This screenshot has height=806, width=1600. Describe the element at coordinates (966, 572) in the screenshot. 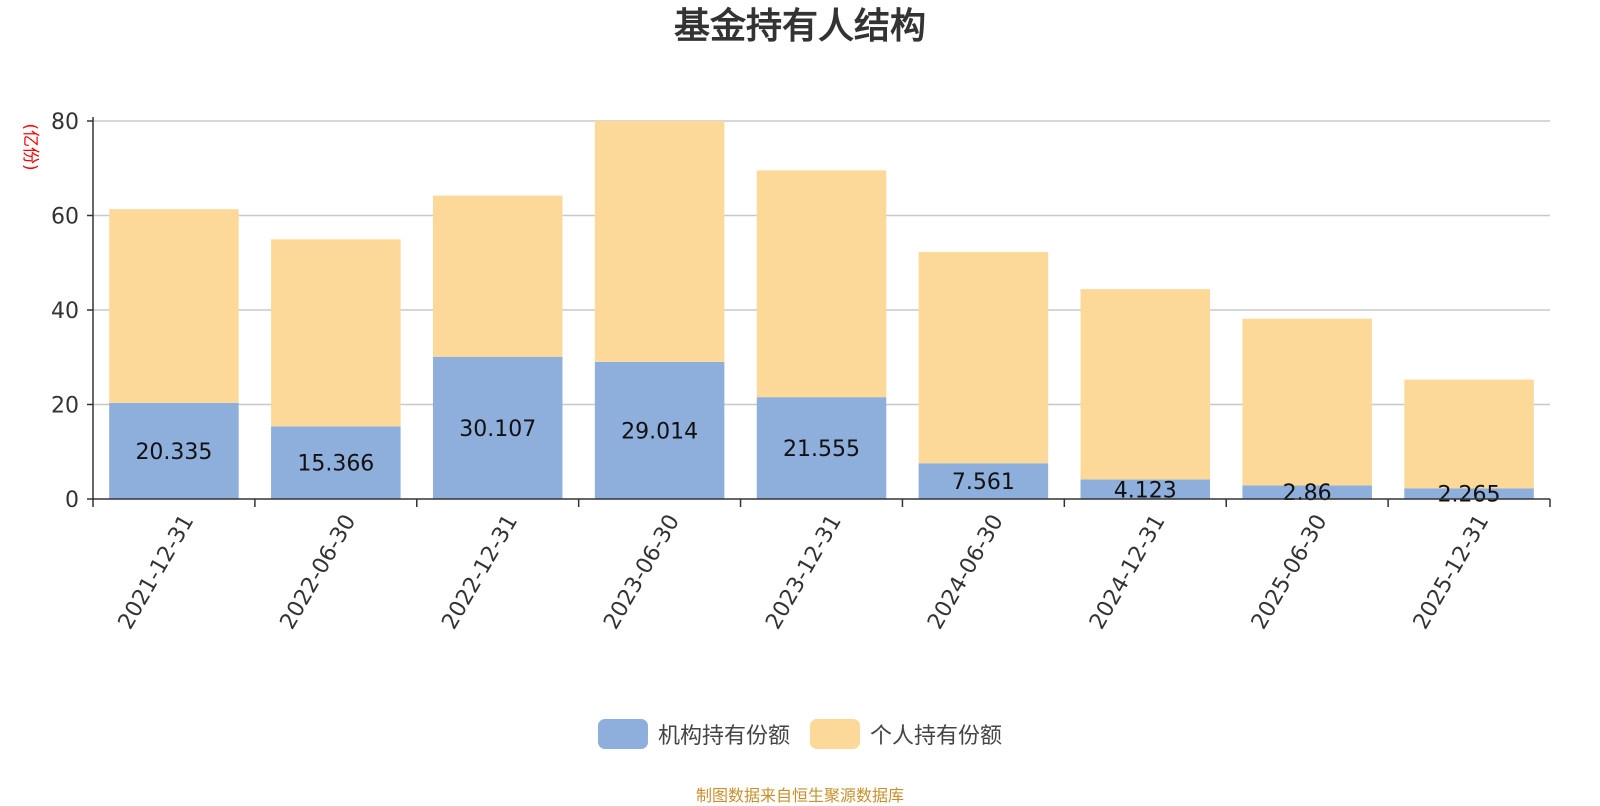

I see `x-tick-label: 2024-06-30` at that location.